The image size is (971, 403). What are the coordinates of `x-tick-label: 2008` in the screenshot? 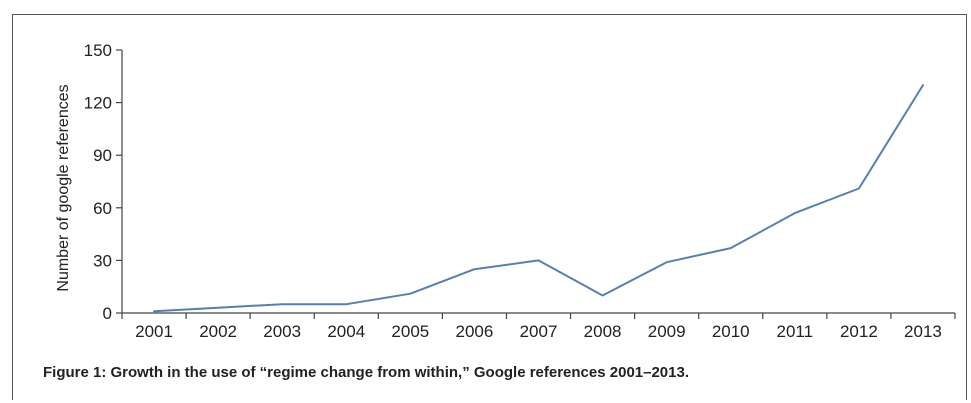 It's located at (603, 331).